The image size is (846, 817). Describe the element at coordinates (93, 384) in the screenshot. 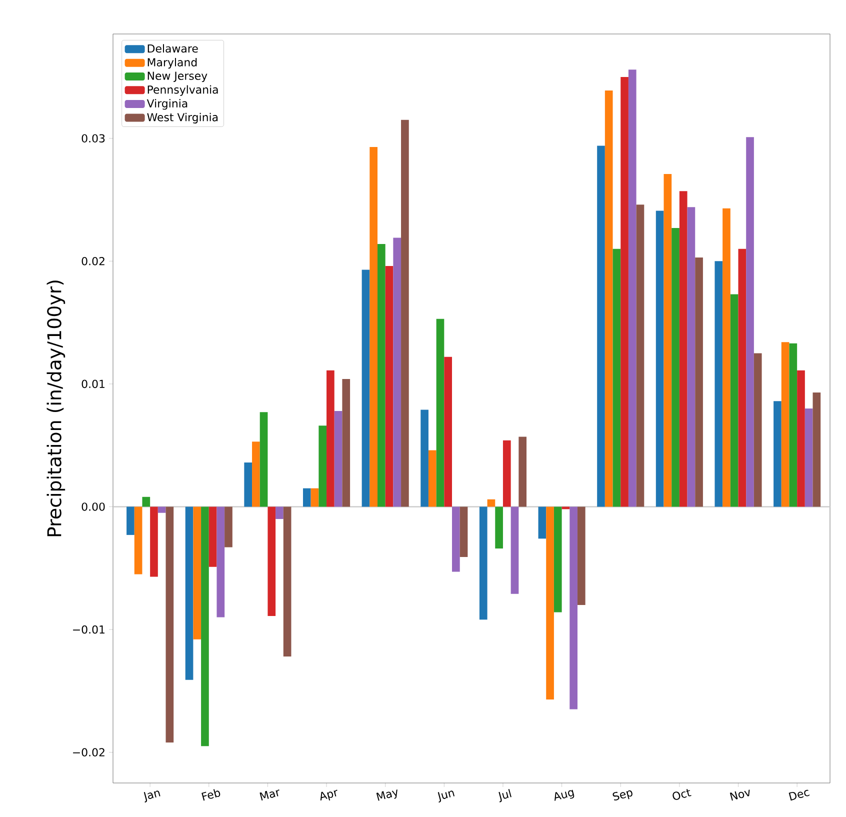

I see `y-tick-label: 0.01` at that location.